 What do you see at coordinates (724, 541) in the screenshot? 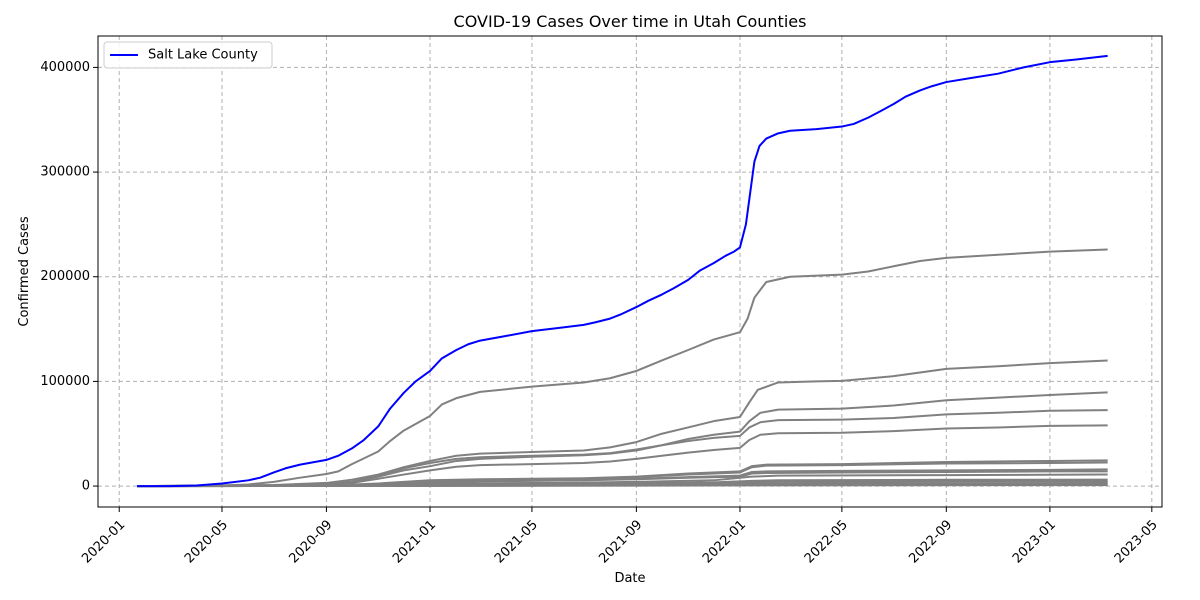
I see `x-tick-label: 2022-01` at bounding box center [724, 541].